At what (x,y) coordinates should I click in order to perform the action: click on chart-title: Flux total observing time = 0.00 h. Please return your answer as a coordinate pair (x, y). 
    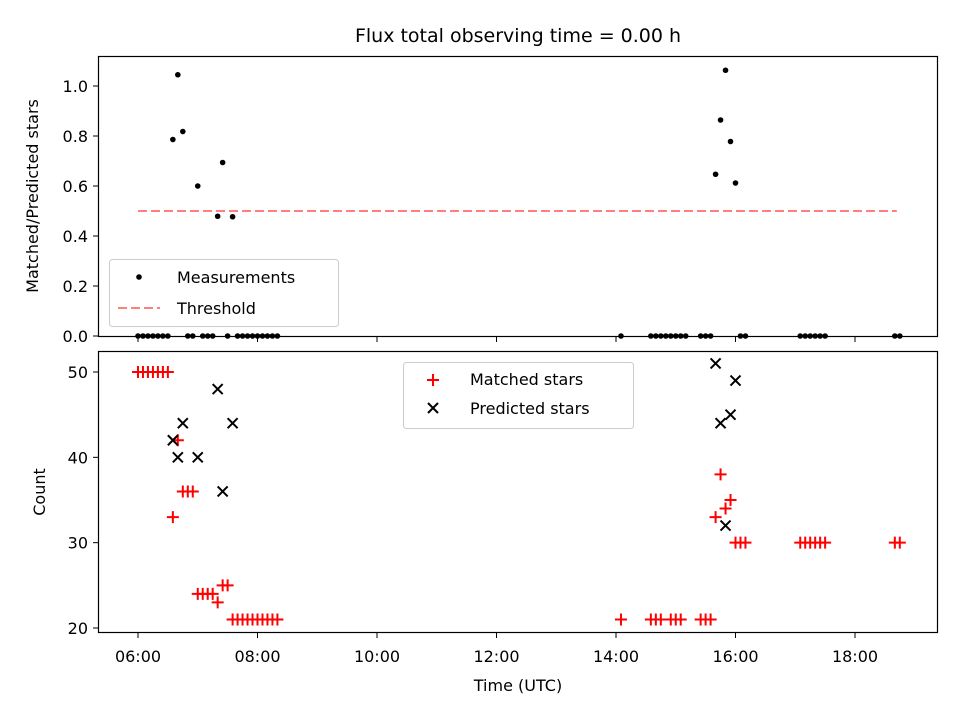
    Looking at the image, I should click on (518, 36).